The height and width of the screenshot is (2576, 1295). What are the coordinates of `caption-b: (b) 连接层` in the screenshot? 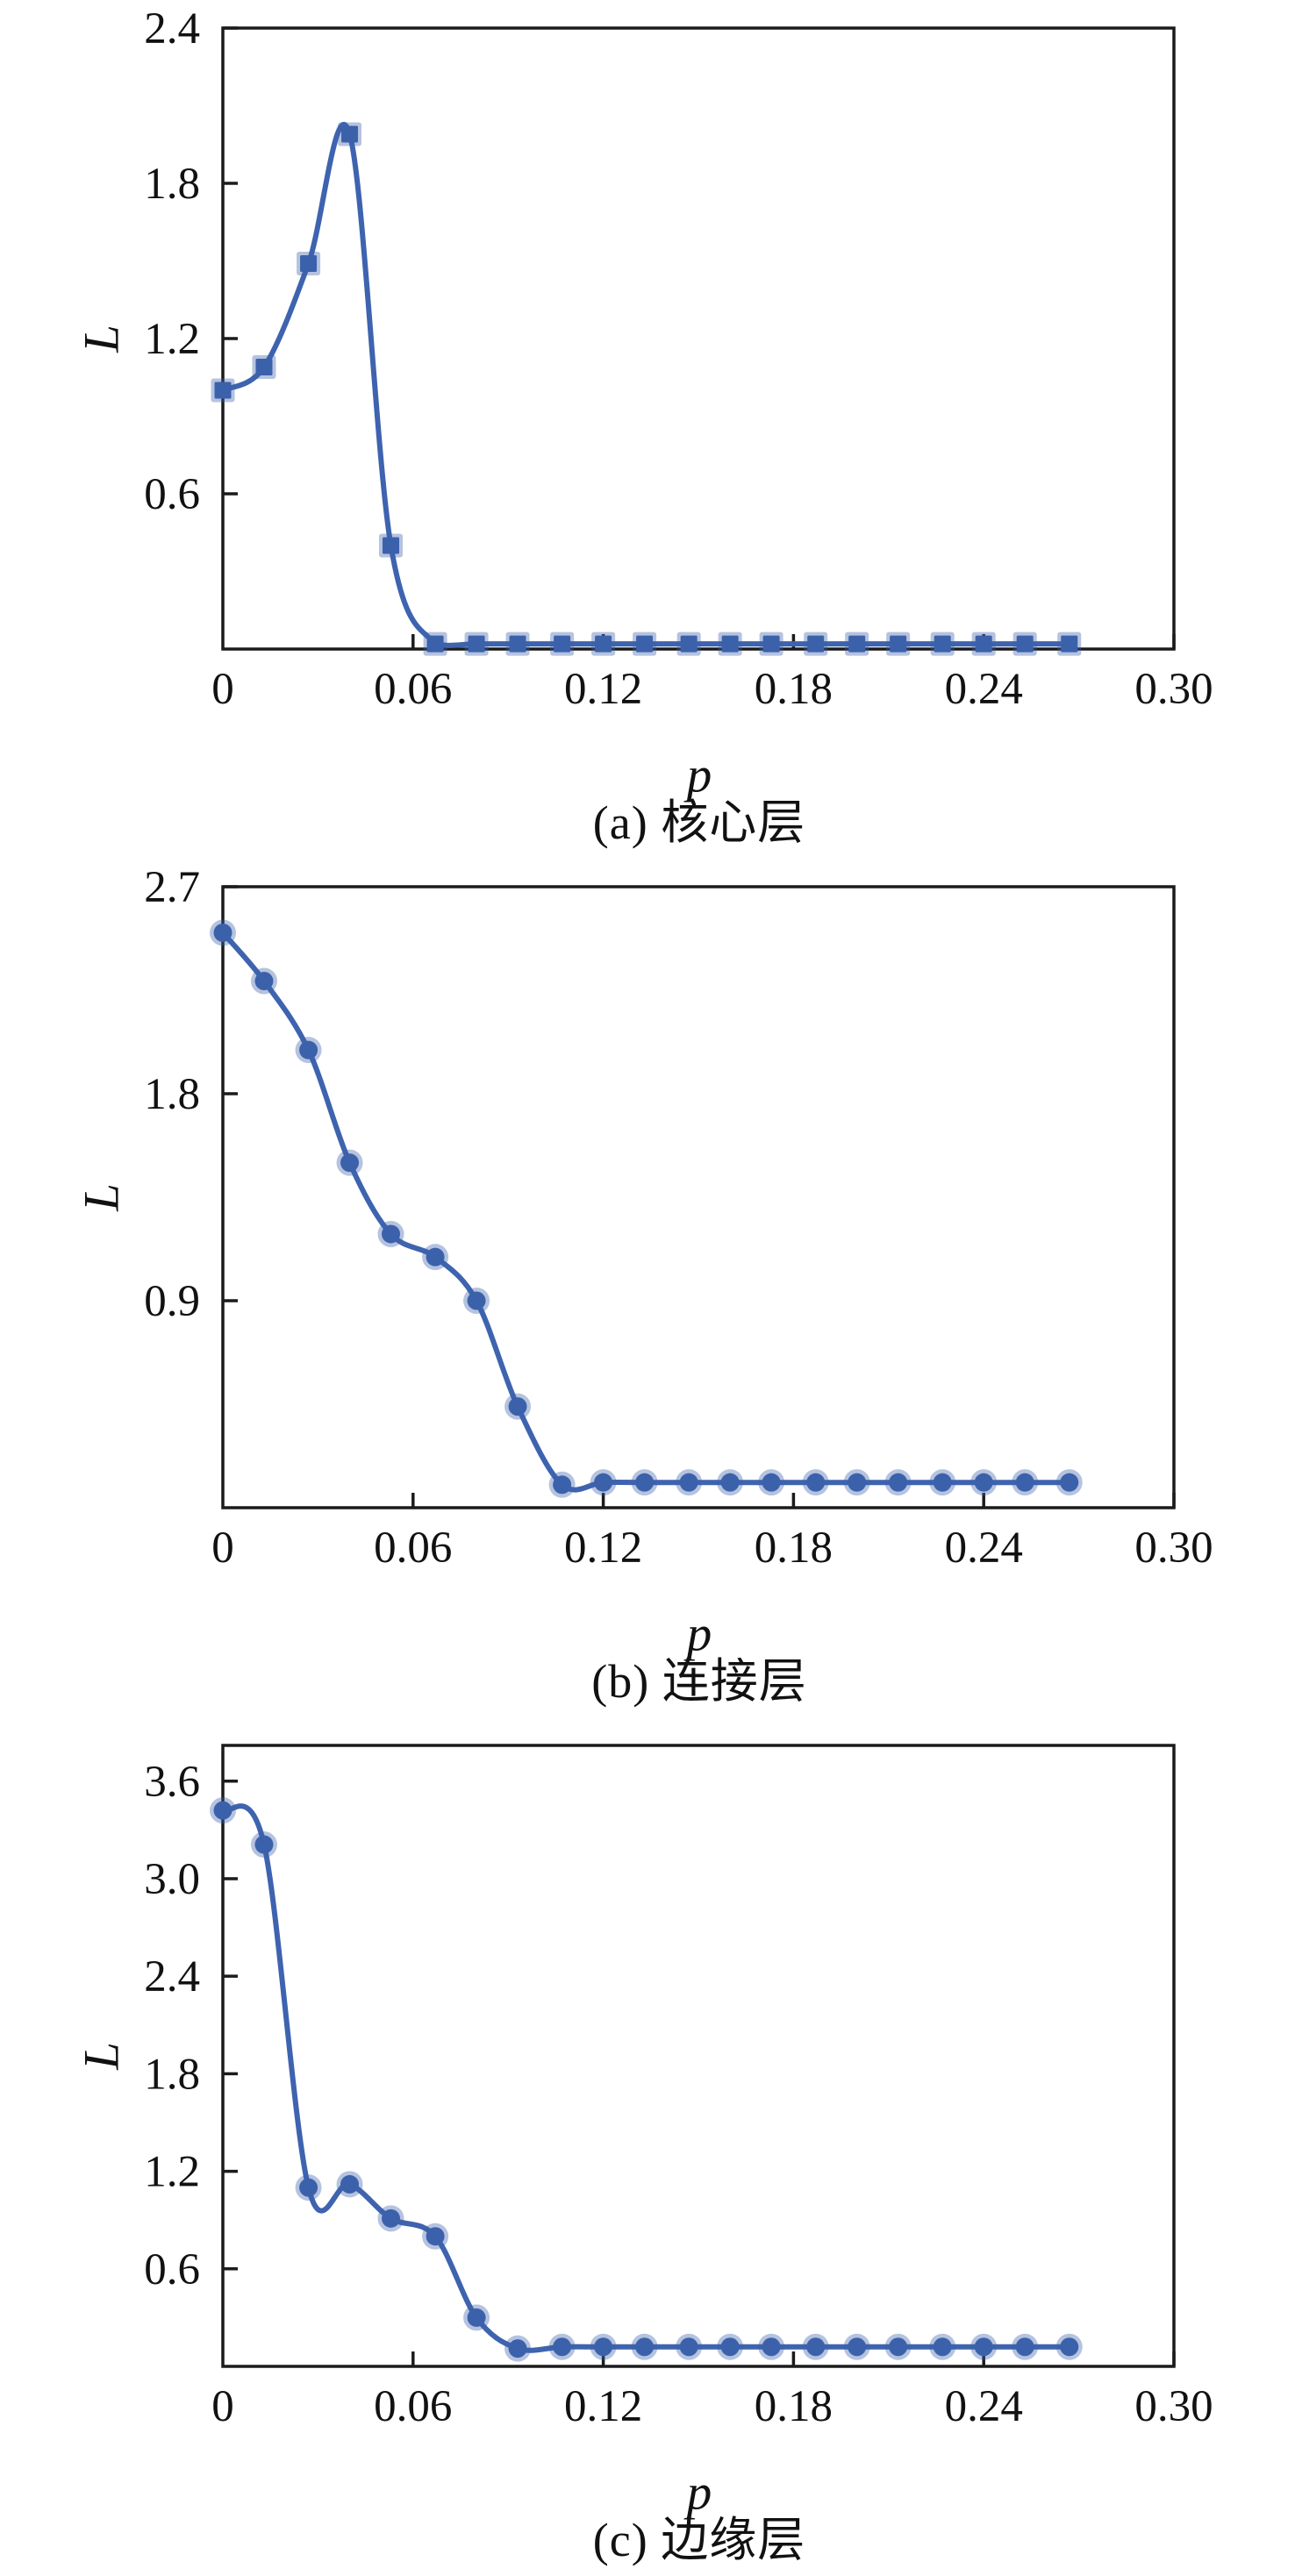 It's located at (699, 1682).